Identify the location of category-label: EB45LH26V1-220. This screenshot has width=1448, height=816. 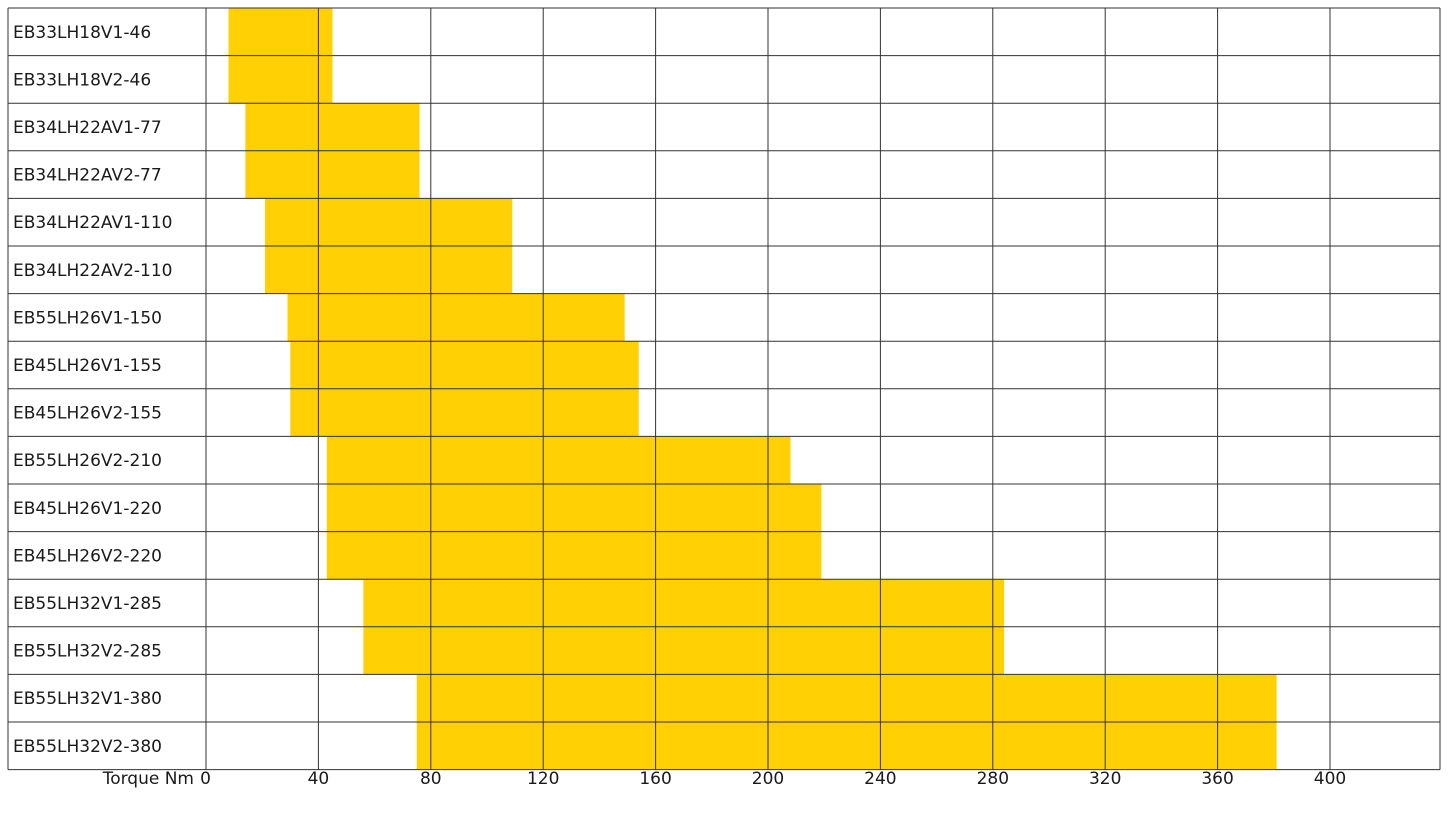
(87, 509).